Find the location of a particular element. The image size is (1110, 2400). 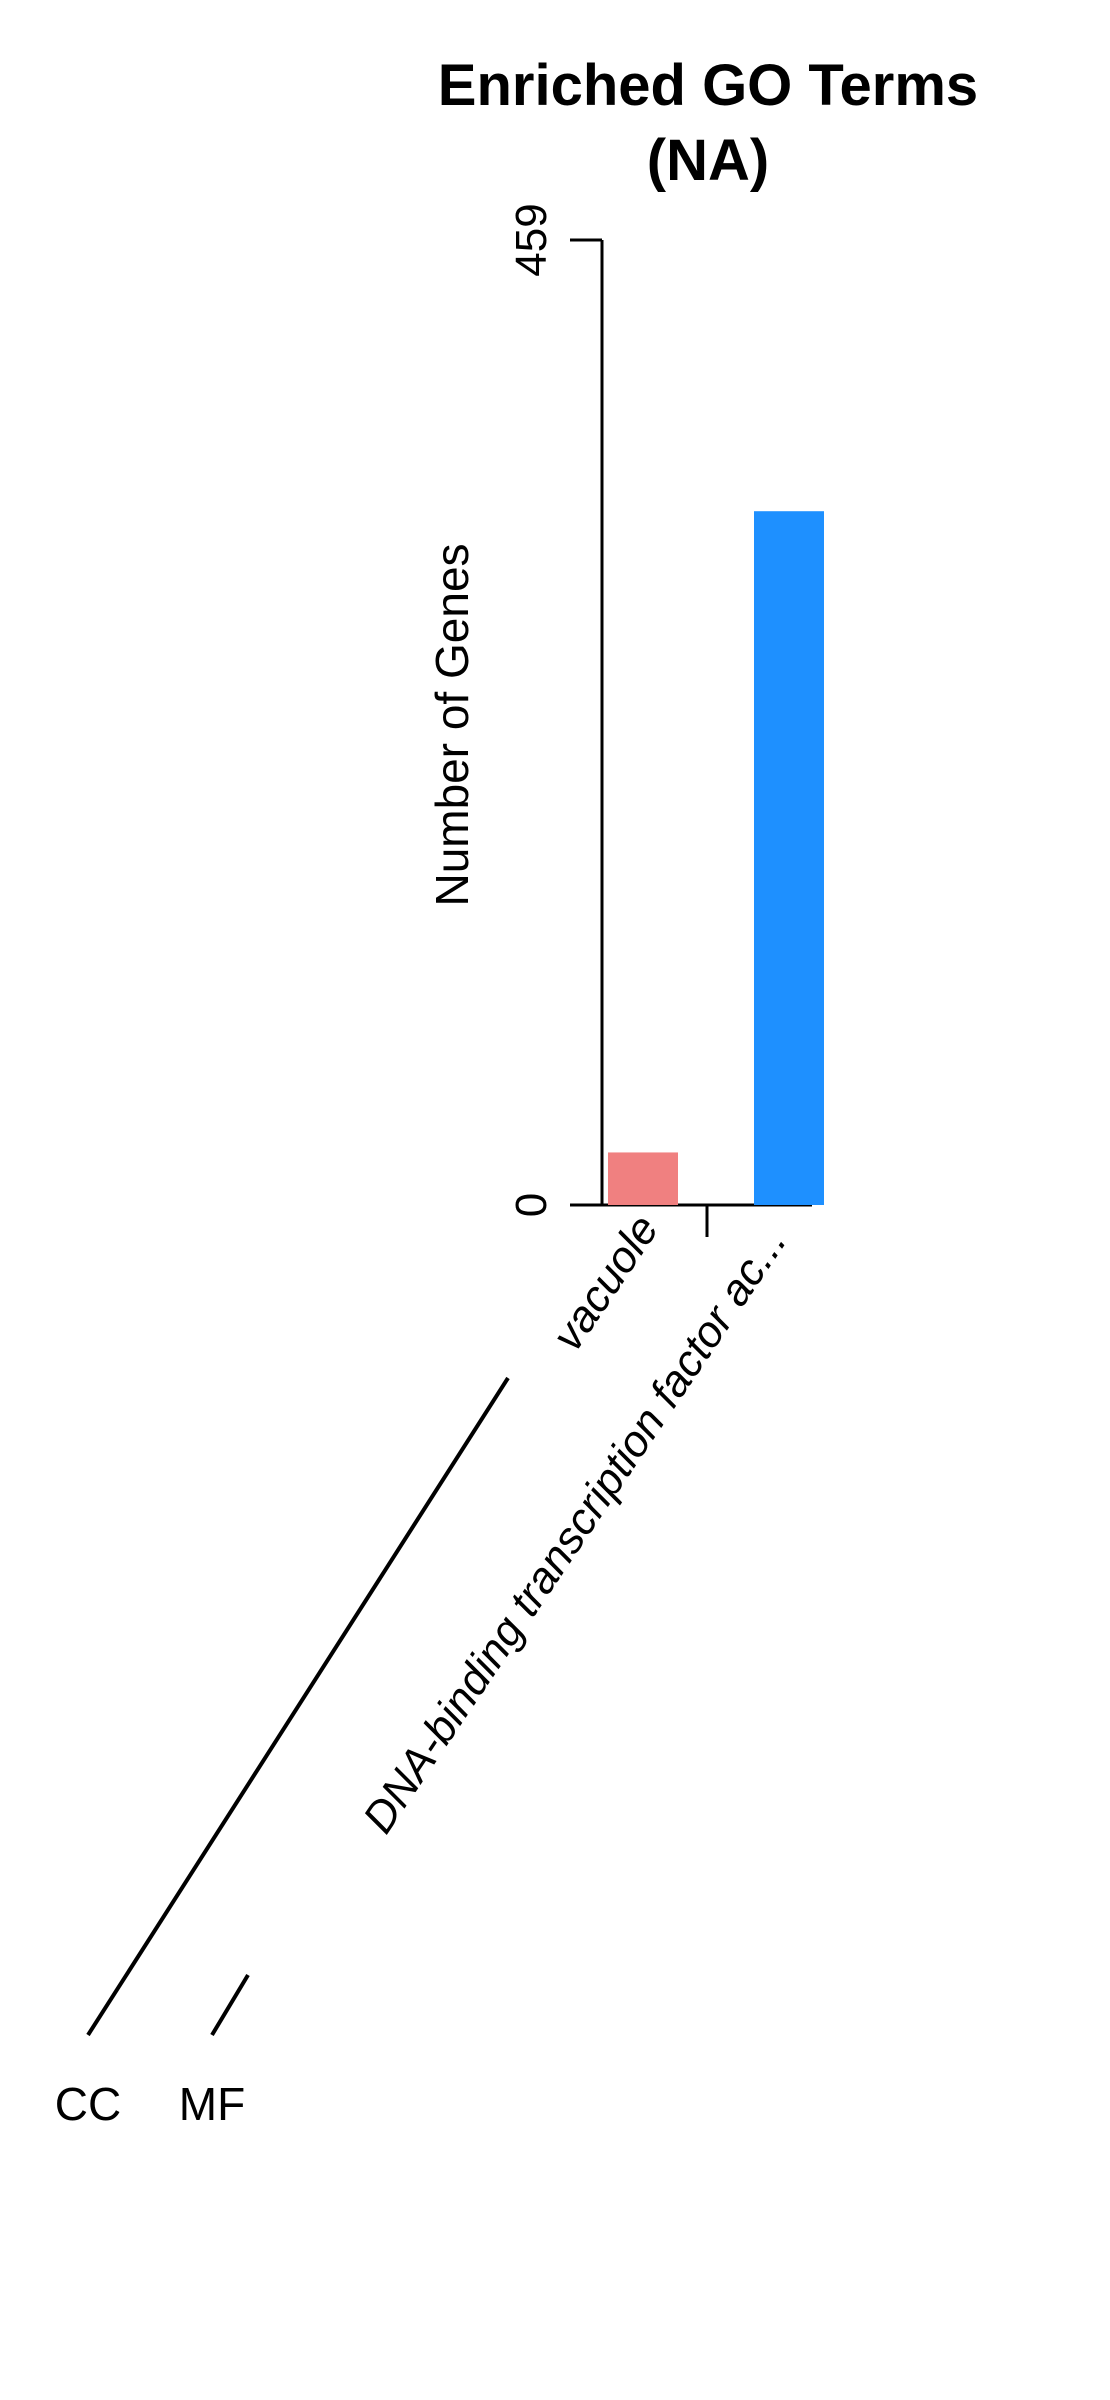

group-label-mf: MF is located at coordinates (212, 2104).